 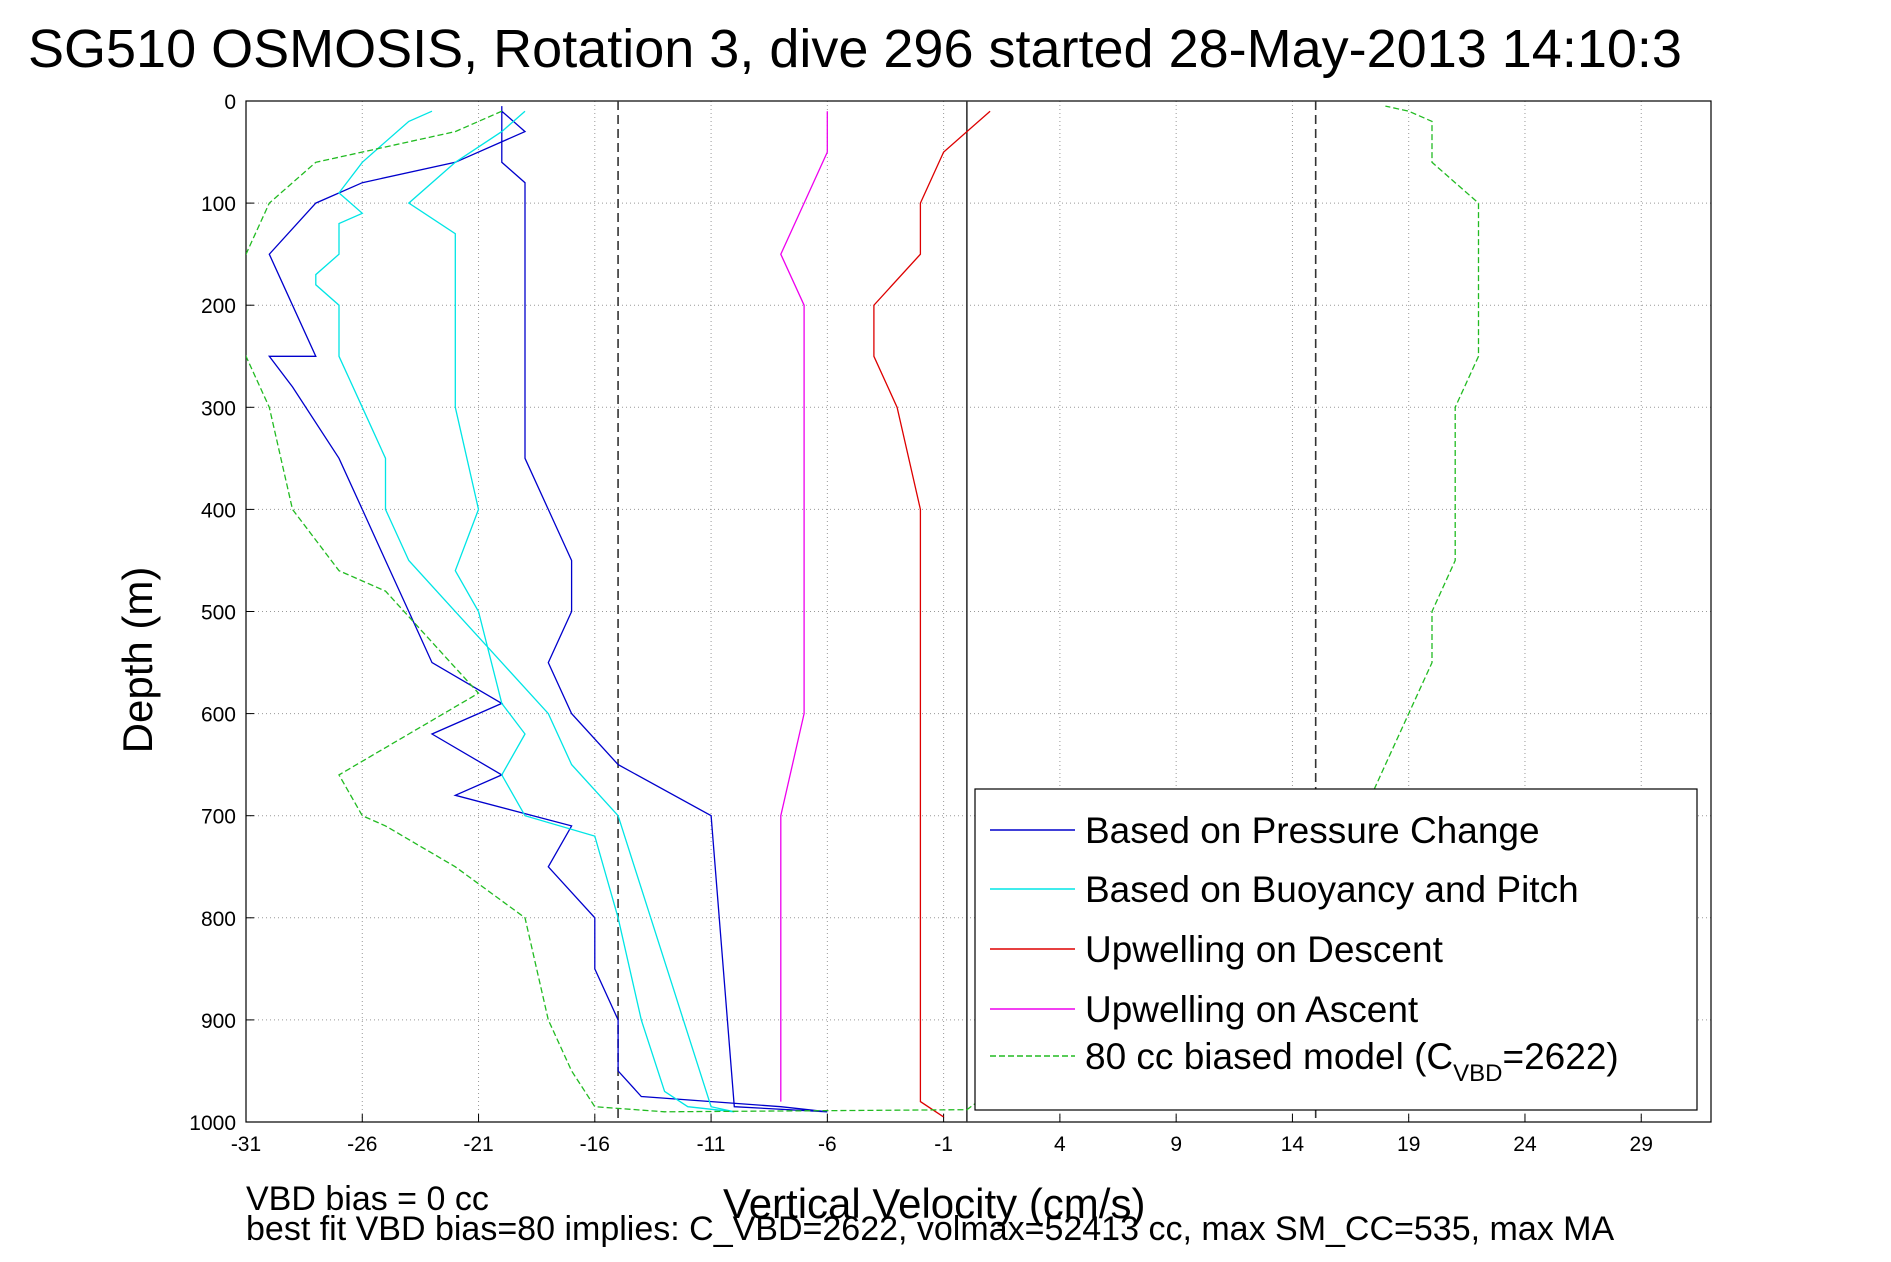 What do you see at coordinates (1641, 1144) in the screenshot?
I see `x-tick-label: 29` at bounding box center [1641, 1144].